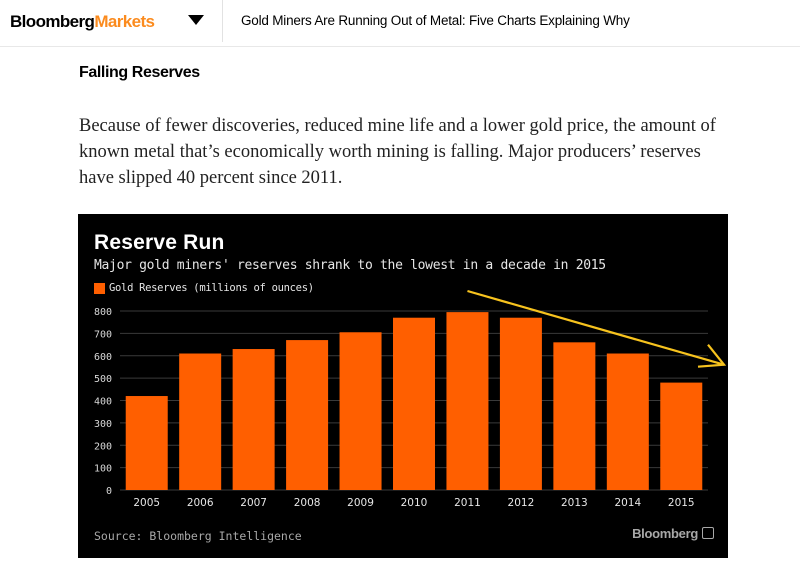 Image resolution: width=800 pixels, height=578 pixels. What do you see at coordinates (103, 357) in the screenshot?
I see `y-tick-label: 600` at bounding box center [103, 357].